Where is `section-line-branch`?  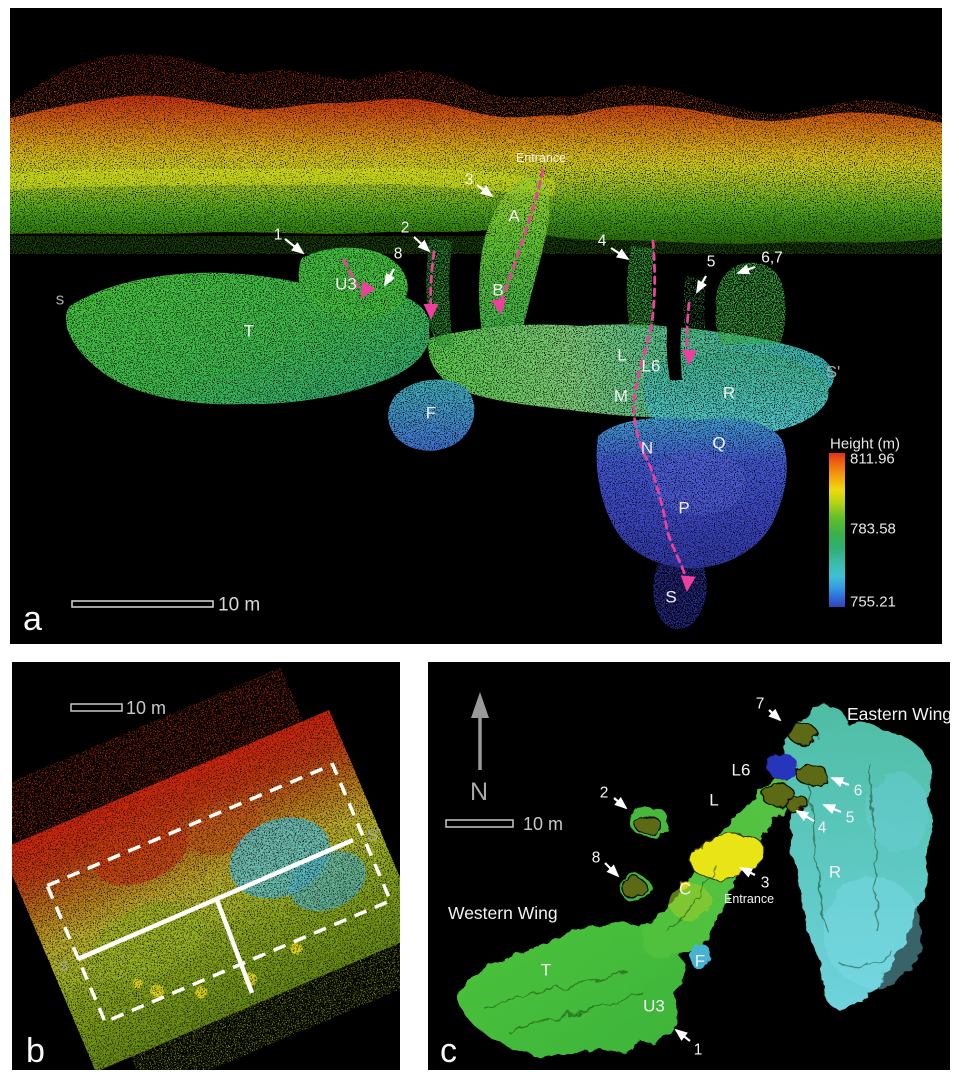 section-line-branch is located at coordinates (234, 946).